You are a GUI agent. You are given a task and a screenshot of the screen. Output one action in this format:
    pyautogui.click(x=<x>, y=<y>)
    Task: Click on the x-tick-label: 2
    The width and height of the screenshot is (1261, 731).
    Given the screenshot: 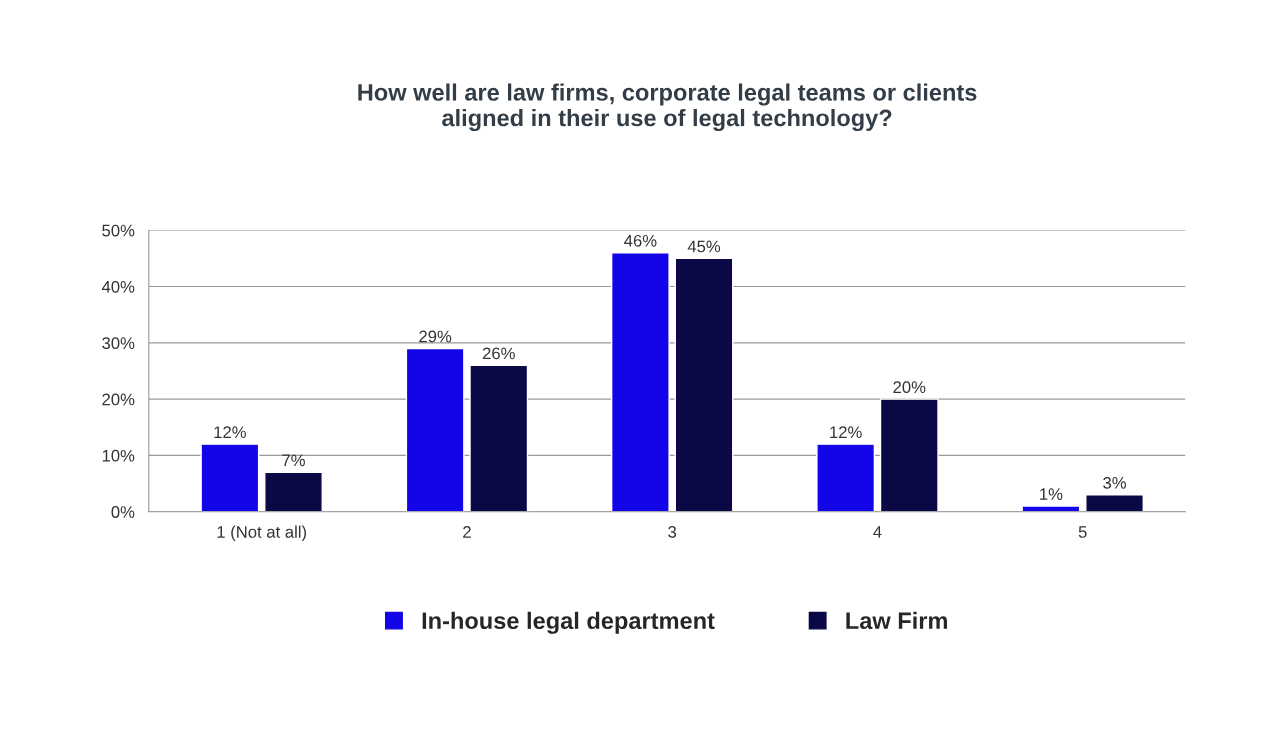 What is the action you would take?
    pyautogui.click(x=467, y=532)
    